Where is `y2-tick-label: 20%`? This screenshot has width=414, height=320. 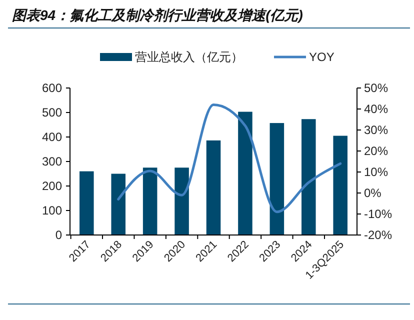 y2-tick-label: 20% is located at coordinates (376, 151).